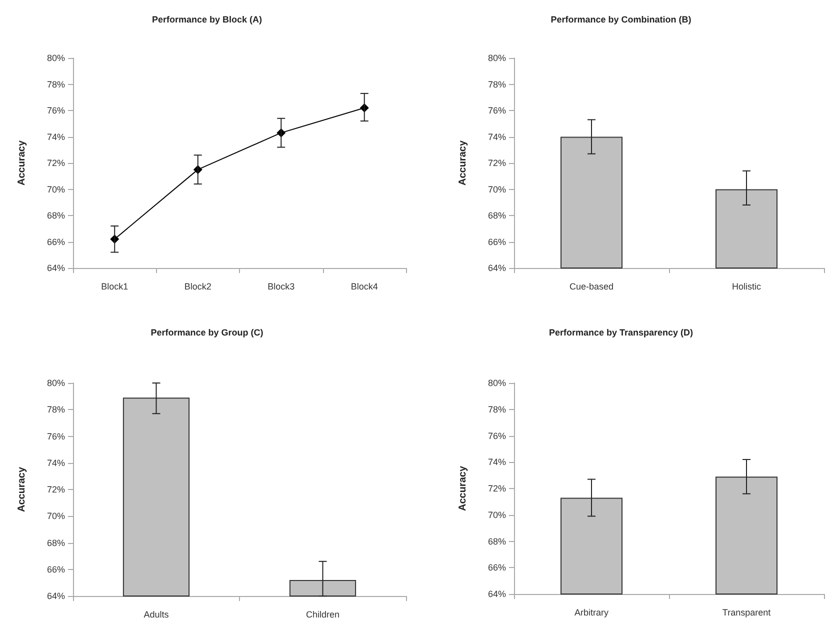 Image resolution: width=828 pixels, height=626 pixels. Describe the element at coordinates (198, 287) in the screenshot. I see `x-tick-label: Block2` at that location.